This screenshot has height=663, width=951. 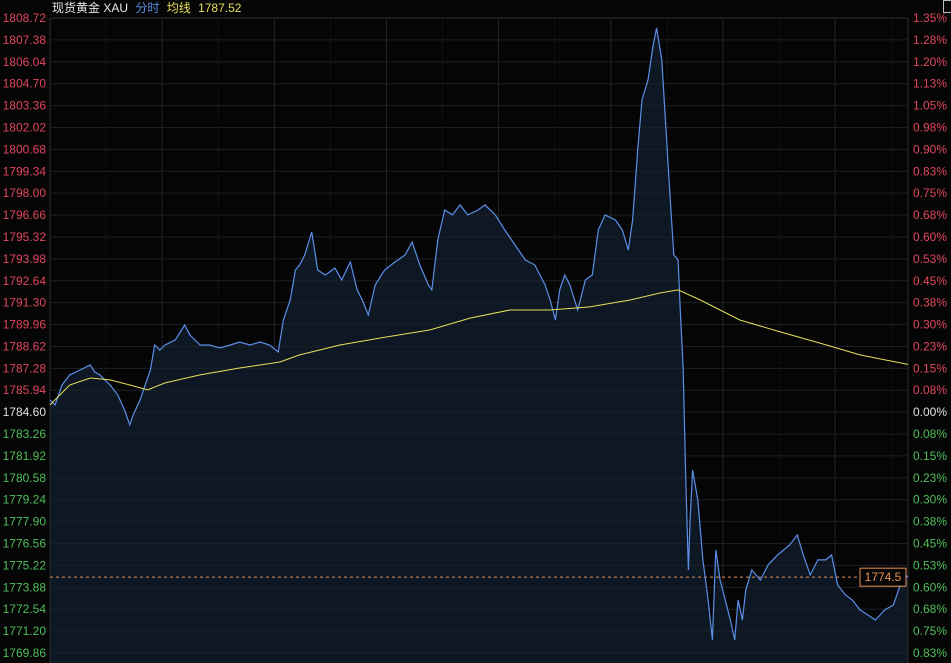 What do you see at coordinates (930, 149) in the screenshot?
I see `y-tick-label-right: 0.90%` at bounding box center [930, 149].